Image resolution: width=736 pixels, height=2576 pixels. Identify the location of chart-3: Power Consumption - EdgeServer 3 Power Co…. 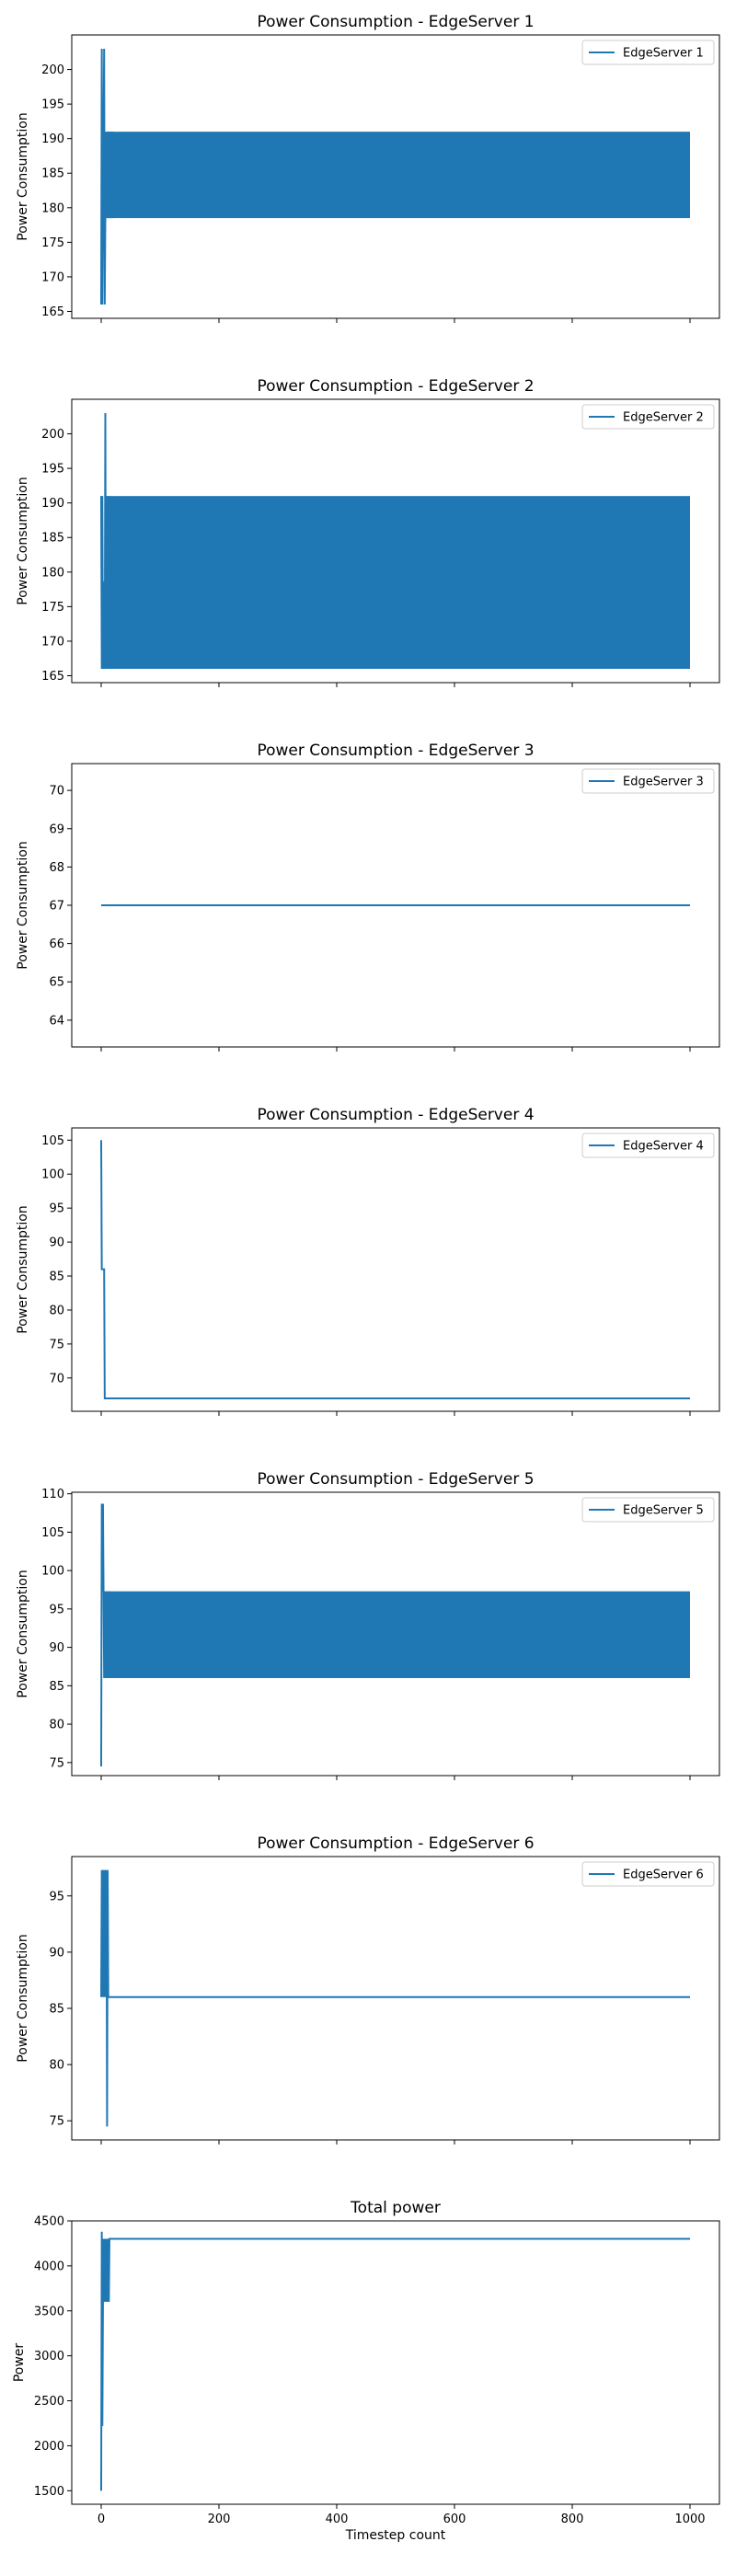
(368, 897).